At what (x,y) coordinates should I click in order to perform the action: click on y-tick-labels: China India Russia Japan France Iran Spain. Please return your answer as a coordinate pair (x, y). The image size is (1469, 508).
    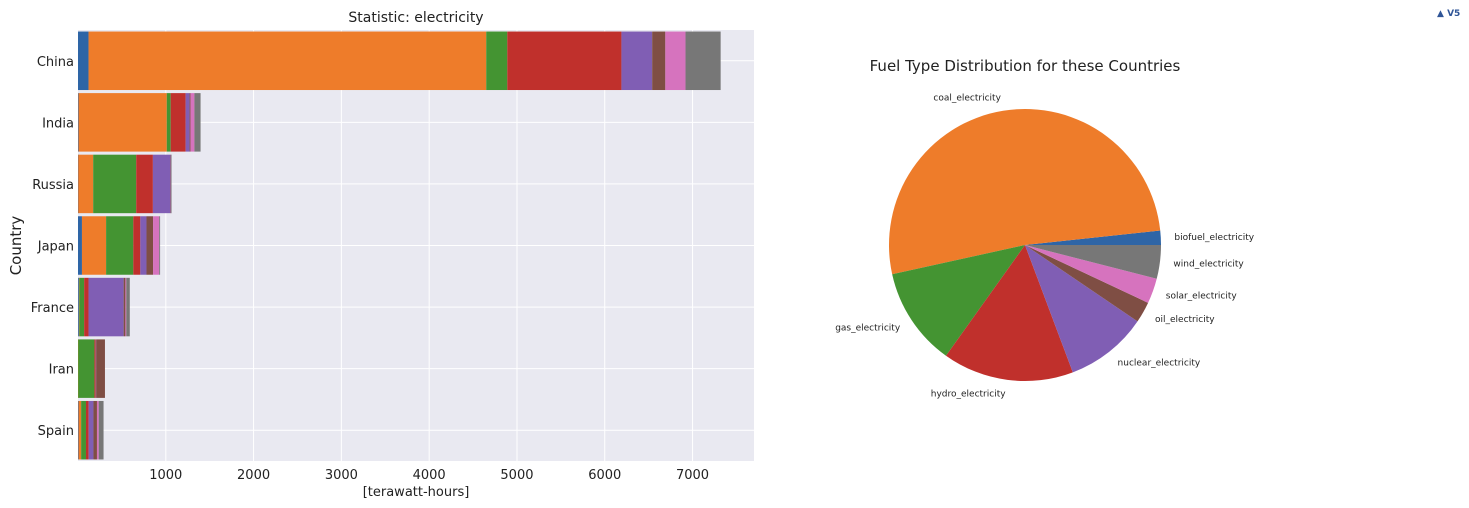
    Looking at the image, I should click on (52, 247).